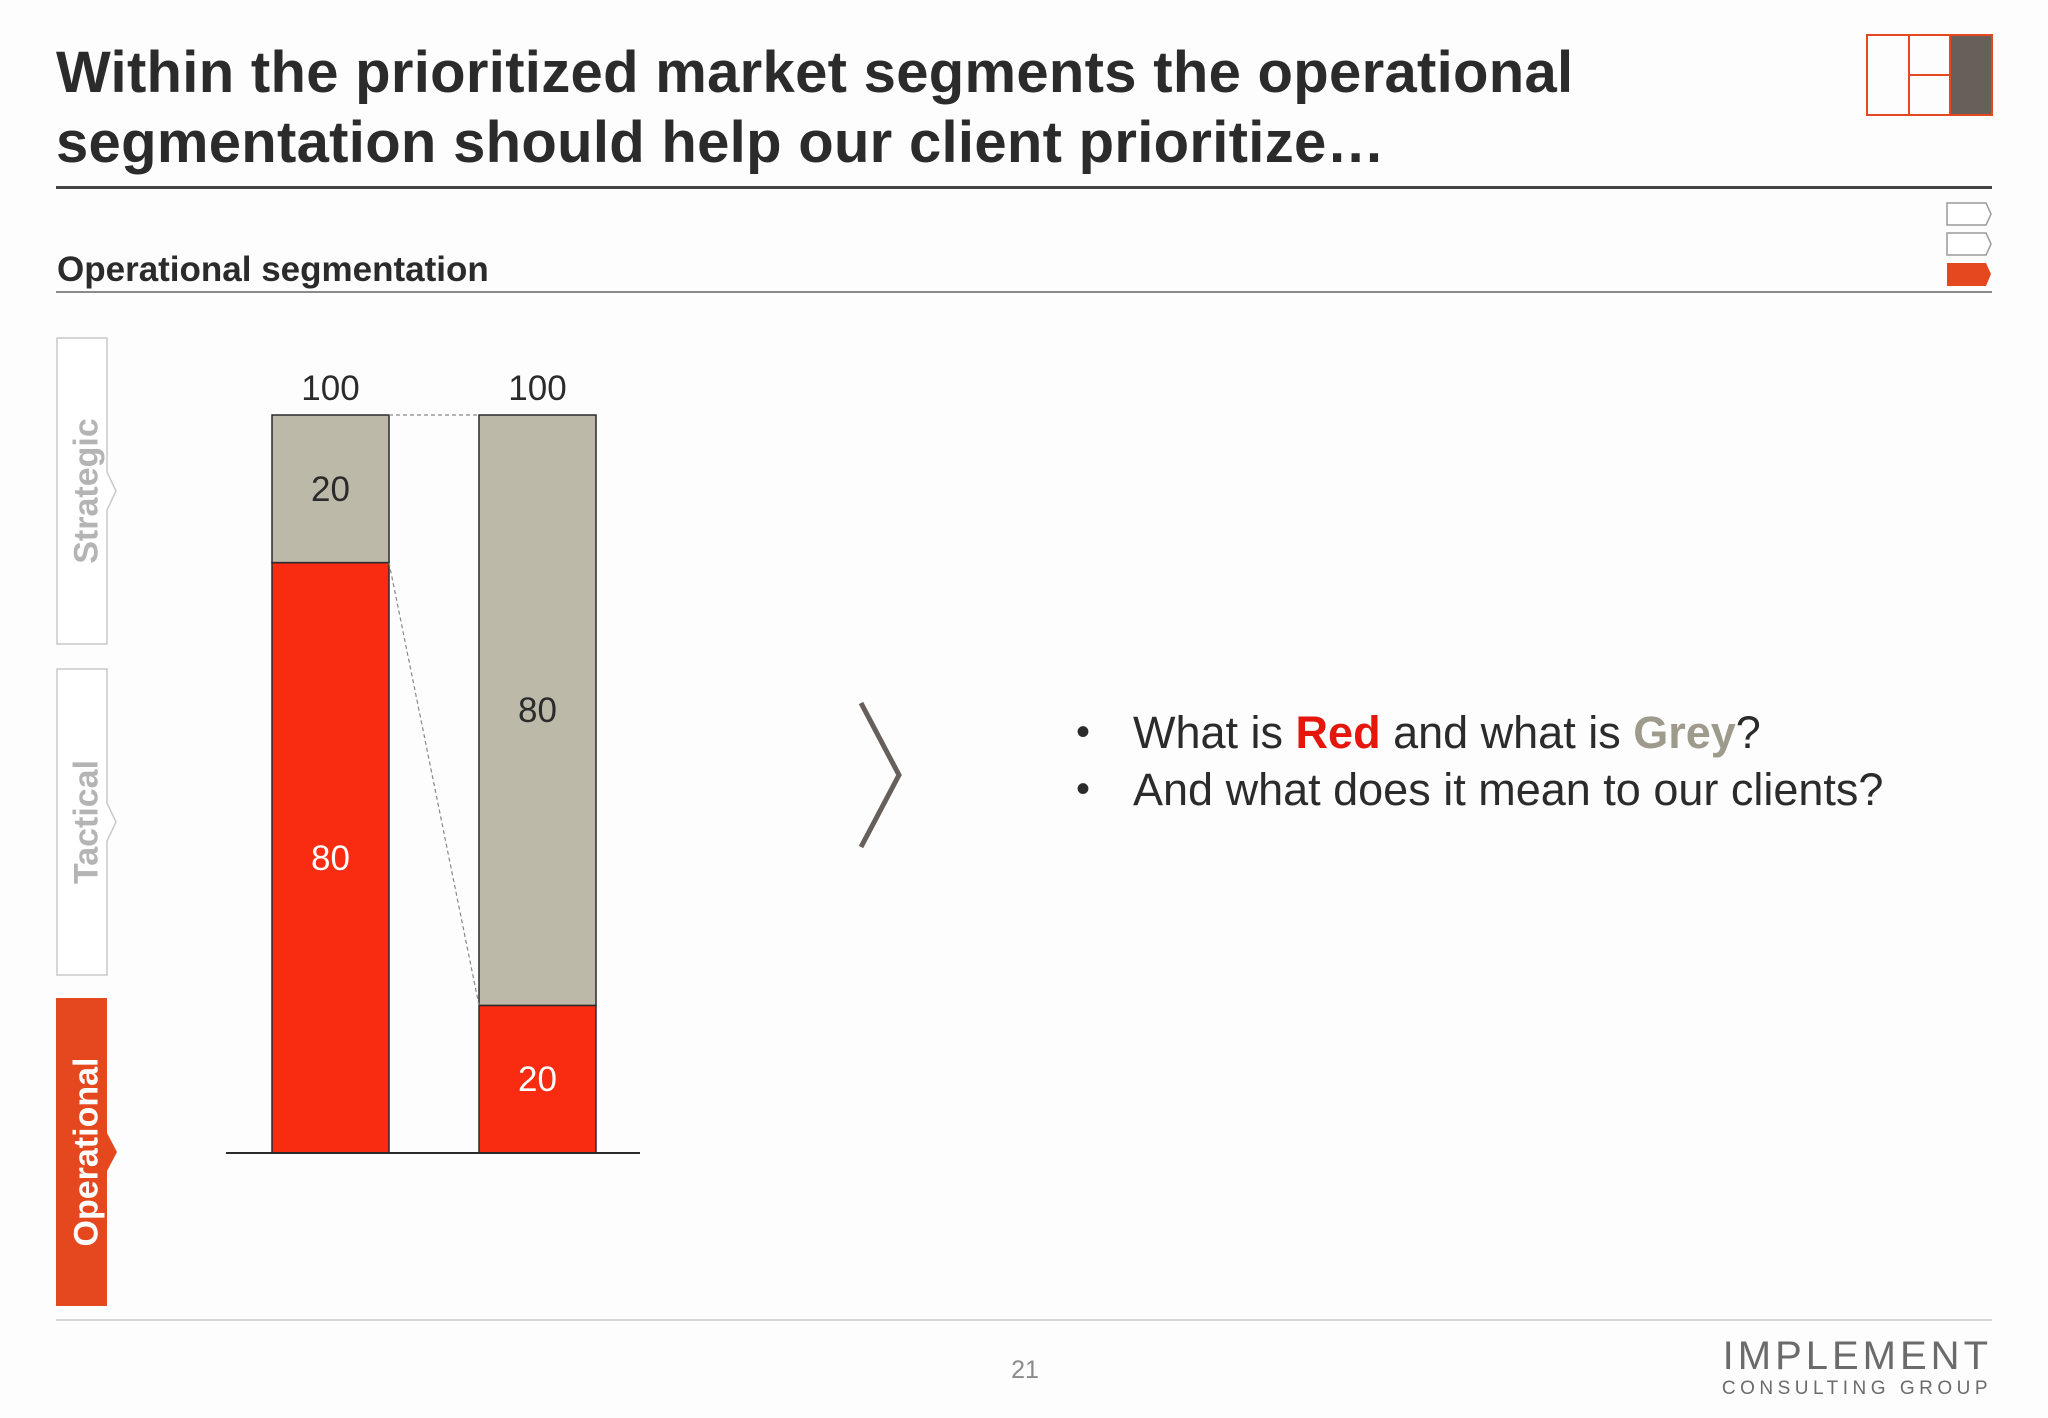  I want to click on tab-operational: Operational, so click(87, 1152).